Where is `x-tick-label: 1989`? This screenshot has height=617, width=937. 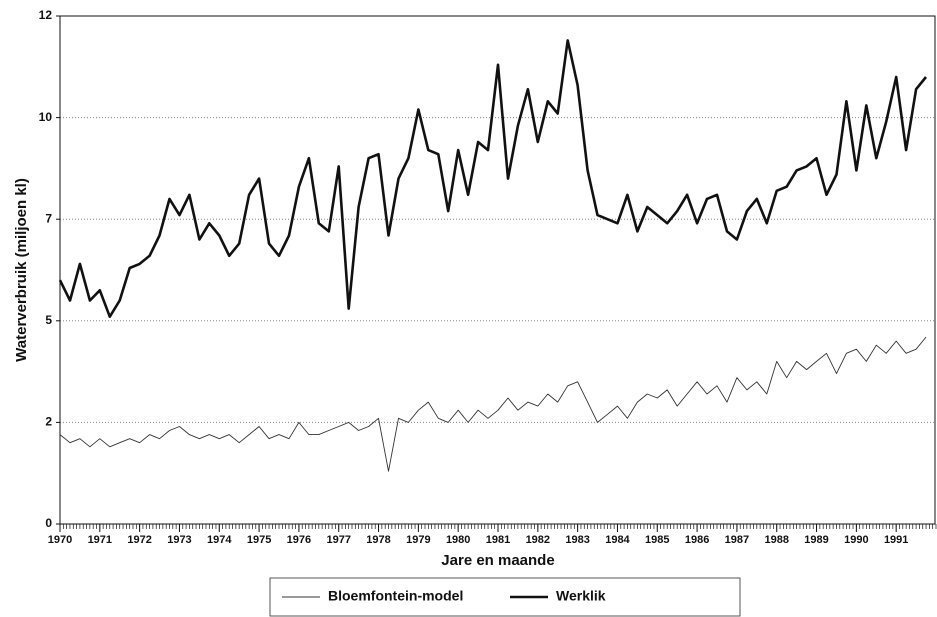
x-tick-label: 1989 is located at coordinates (816, 540).